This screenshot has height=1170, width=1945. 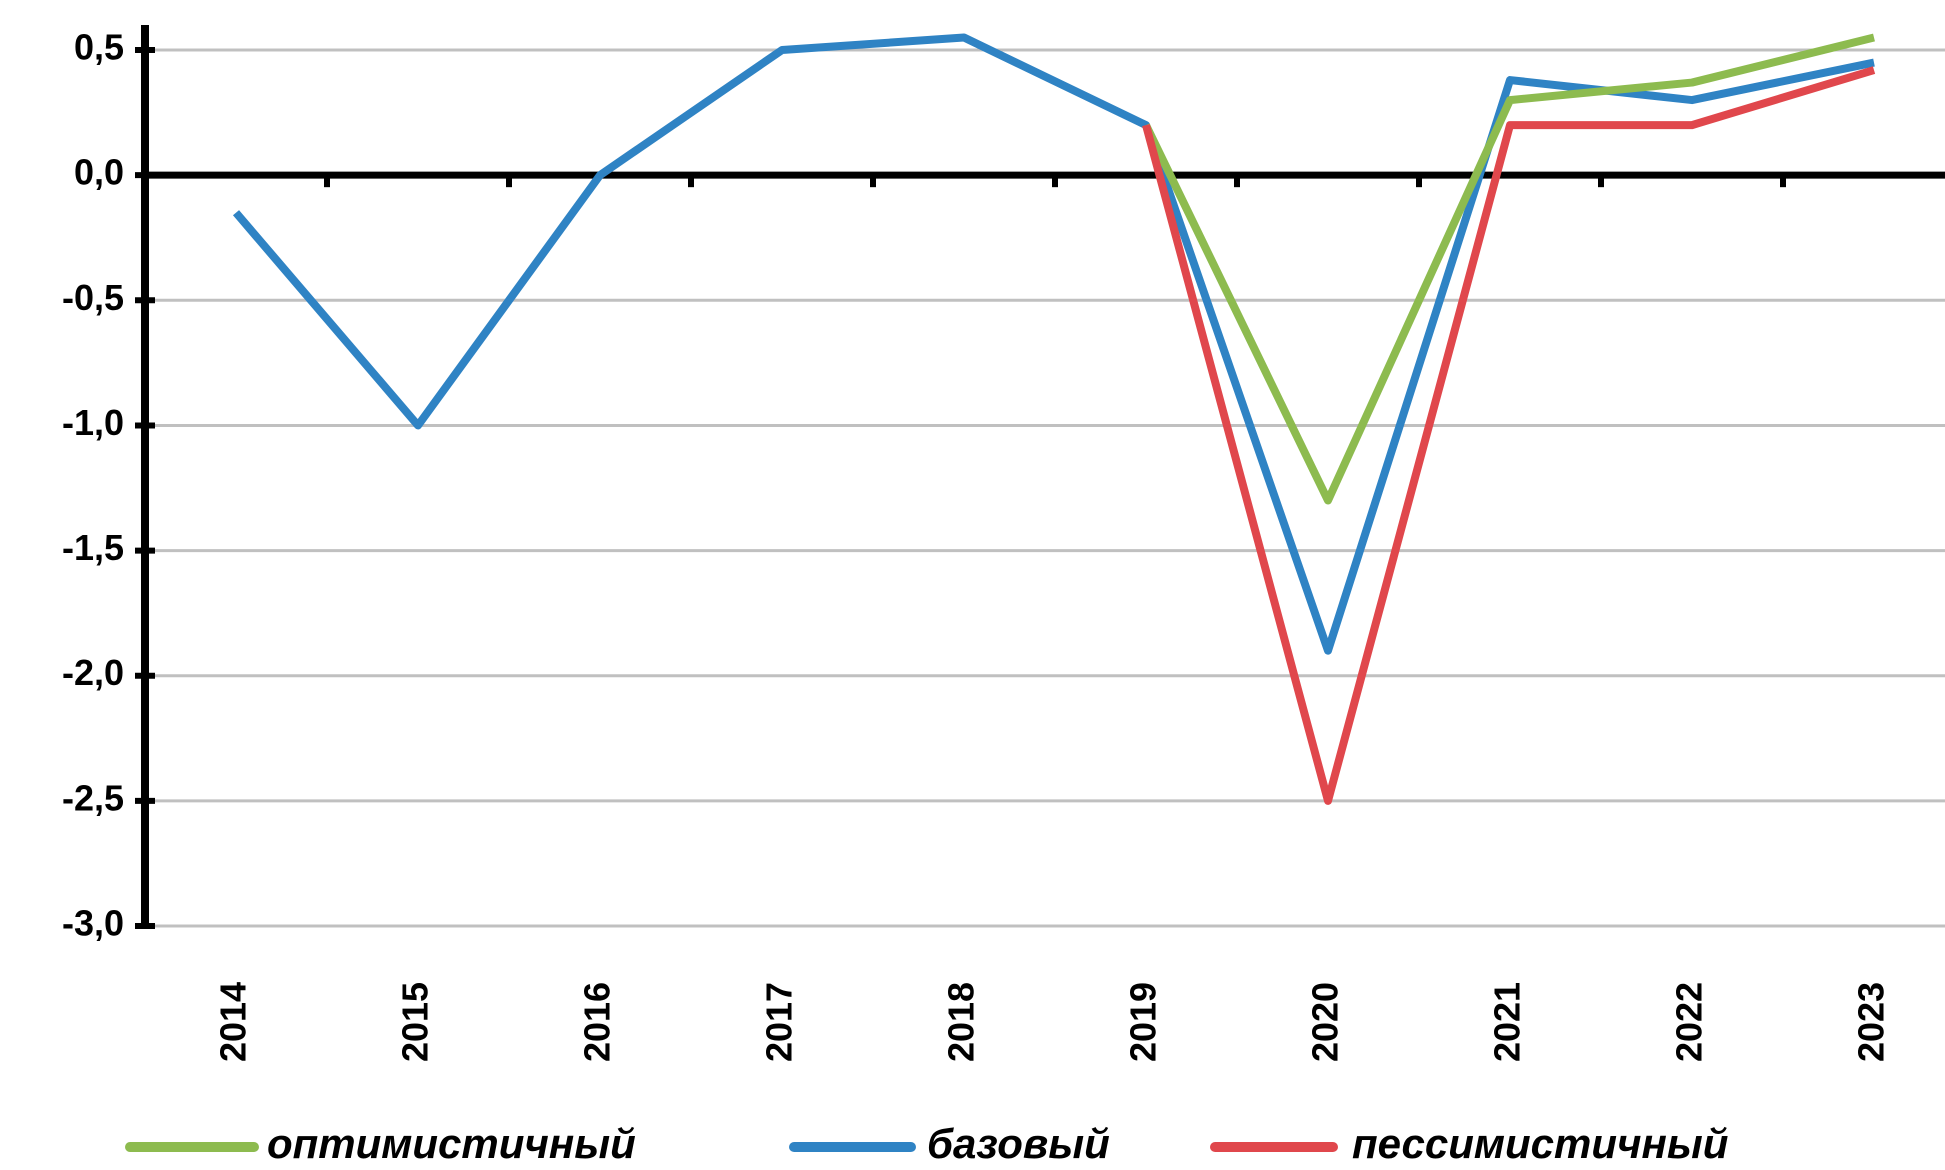 What do you see at coordinates (1540, 1143) in the screenshot?
I see `legend-label: пессимистичный` at bounding box center [1540, 1143].